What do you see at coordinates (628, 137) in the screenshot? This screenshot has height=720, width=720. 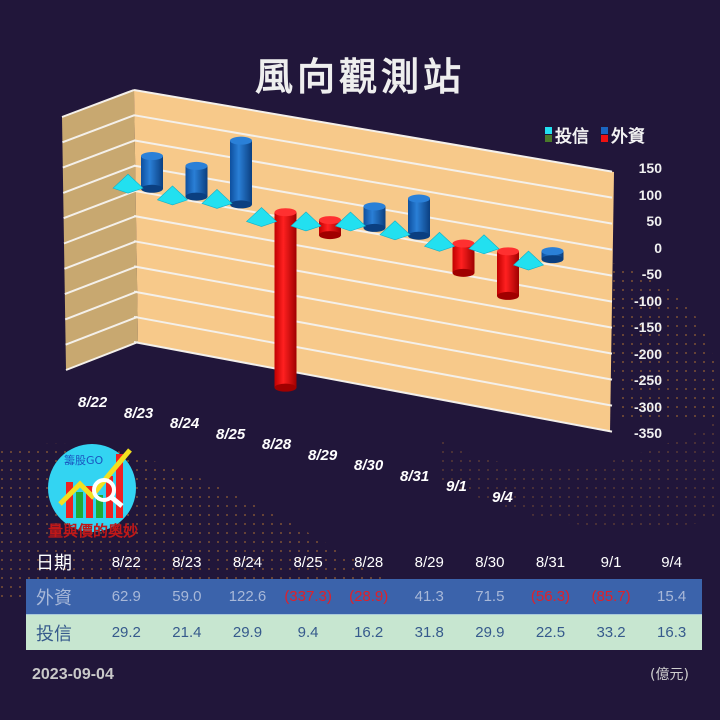 I see `legend-label: 外資` at bounding box center [628, 137].